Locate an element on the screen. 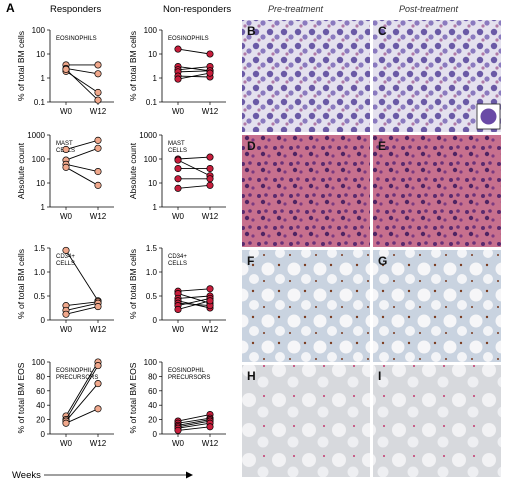 This screenshot has width=520, height=489. y-tick-label: 0.1 is located at coordinates (40, 102).